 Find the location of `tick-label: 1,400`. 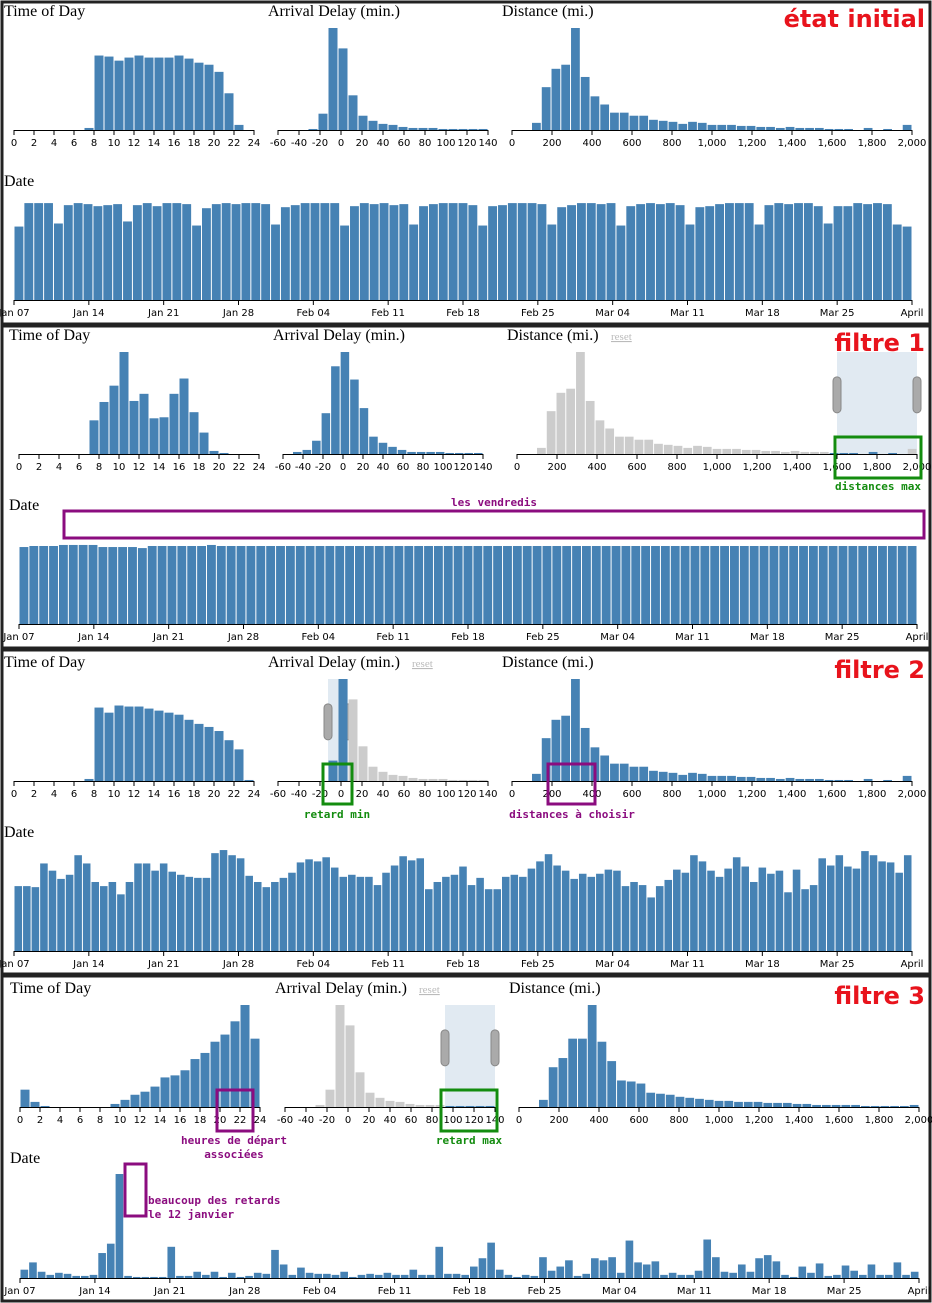

tick-label: 1,400 is located at coordinates (792, 794).